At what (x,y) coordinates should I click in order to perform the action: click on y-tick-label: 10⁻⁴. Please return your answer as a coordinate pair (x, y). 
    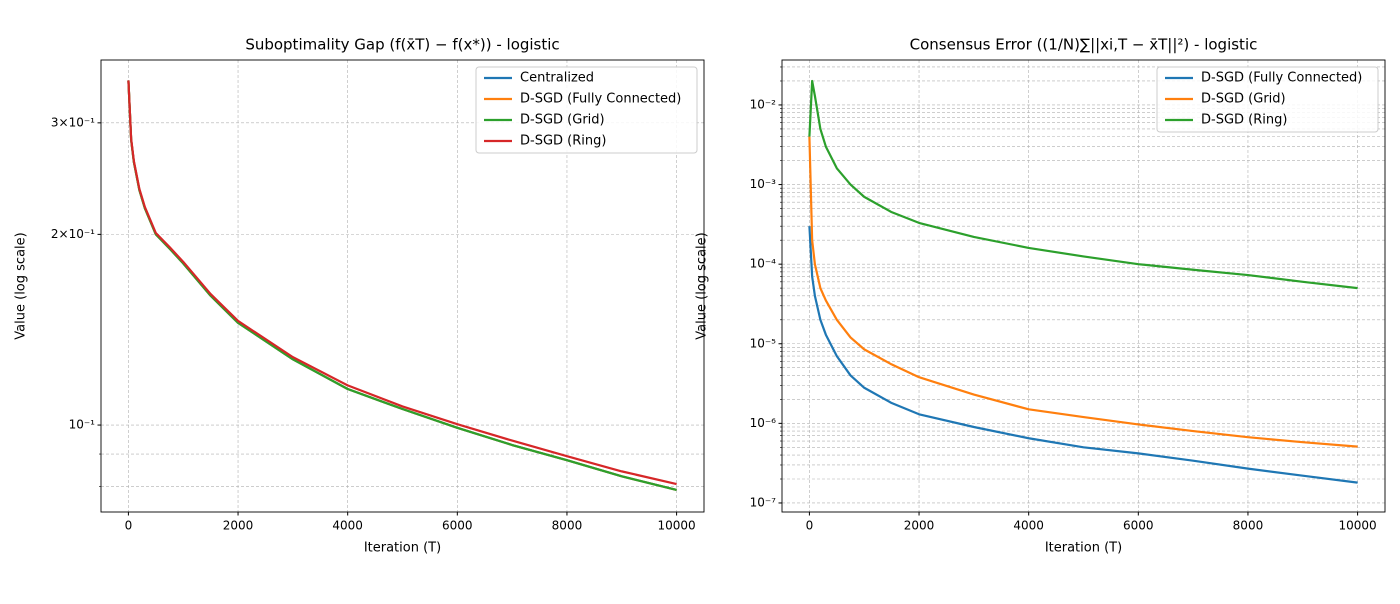
    Looking at the image, I should click on (763, 264).